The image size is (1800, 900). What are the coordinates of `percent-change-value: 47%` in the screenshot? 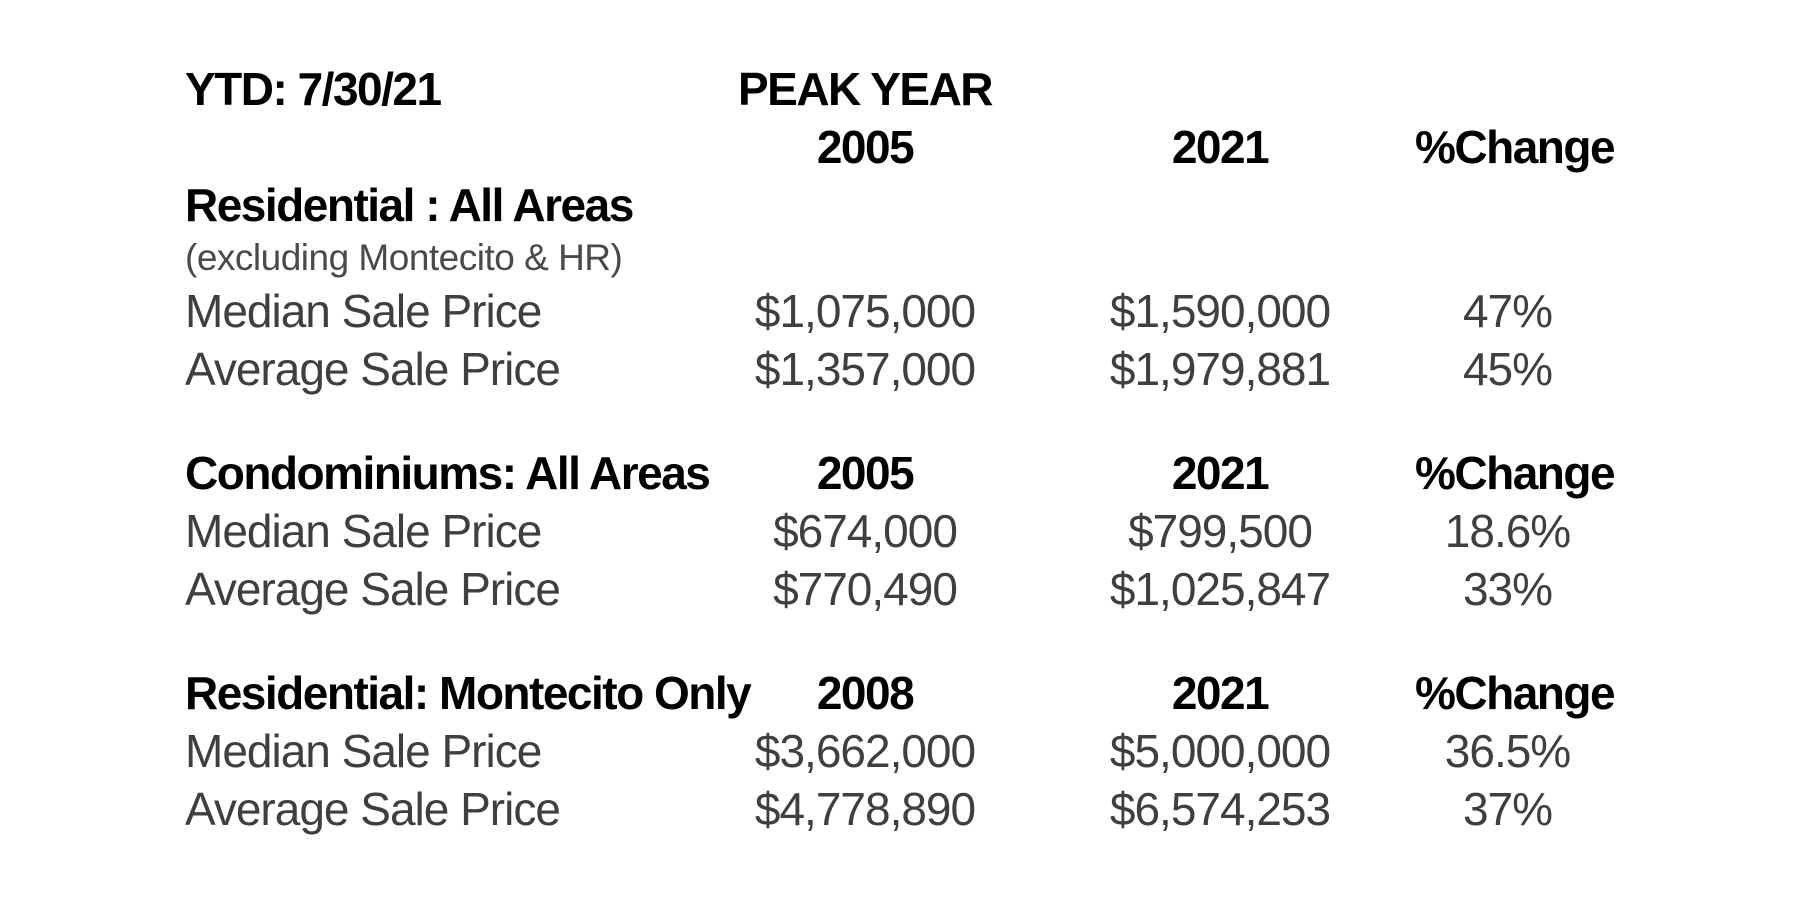 It's located at (1507, 311).